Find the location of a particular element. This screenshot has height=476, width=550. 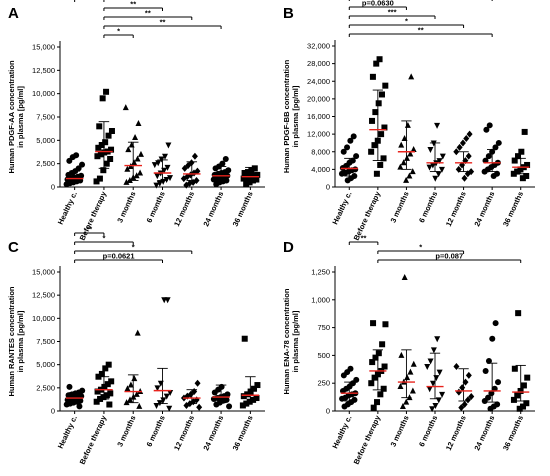

y-axis-label-line: Human PDGF-AA concentration is located at coordinates (11, 116).